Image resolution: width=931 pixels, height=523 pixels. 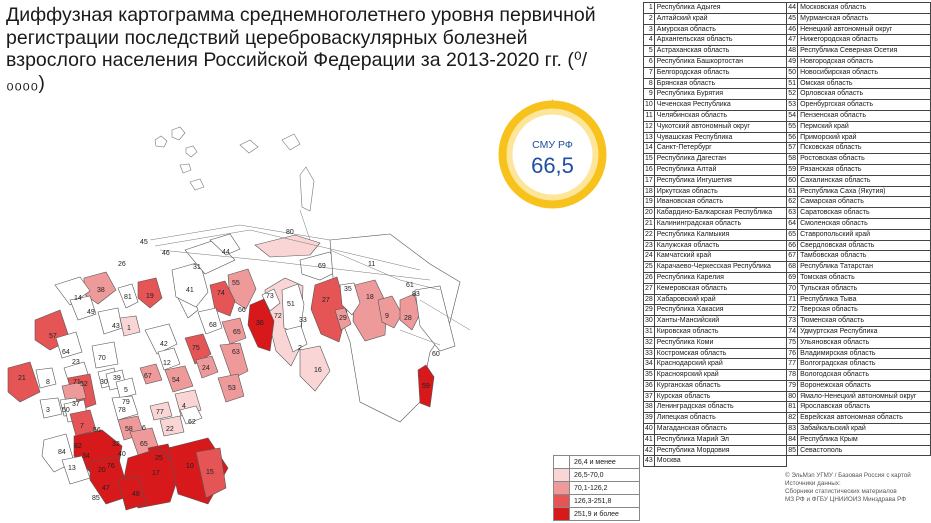 What do you see at coordinates (864, 418) in the screenshot?
I see `region-name: Еврейская автономная область` at bounding box center [864, 418].